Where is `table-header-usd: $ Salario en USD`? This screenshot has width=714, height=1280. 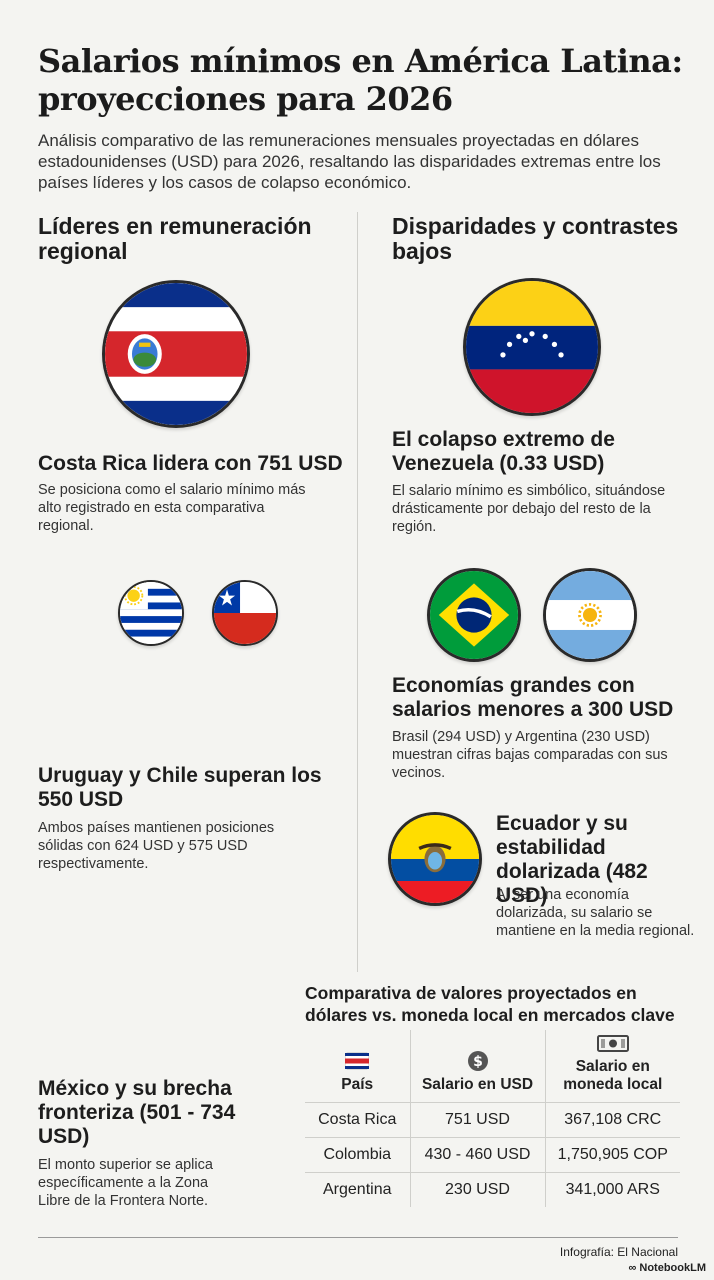
table-header-usd: $ Salario en USD is located at coordinates (477, 1066).